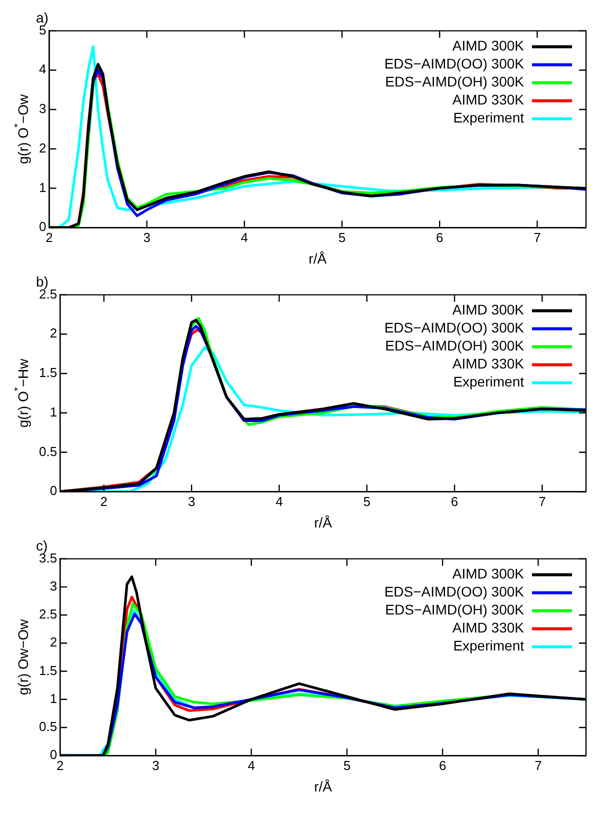  What do you see at coordinates (104, 501) in the screenshot?
I see `x-tick-label: 2` at bounding box center [104, 501].